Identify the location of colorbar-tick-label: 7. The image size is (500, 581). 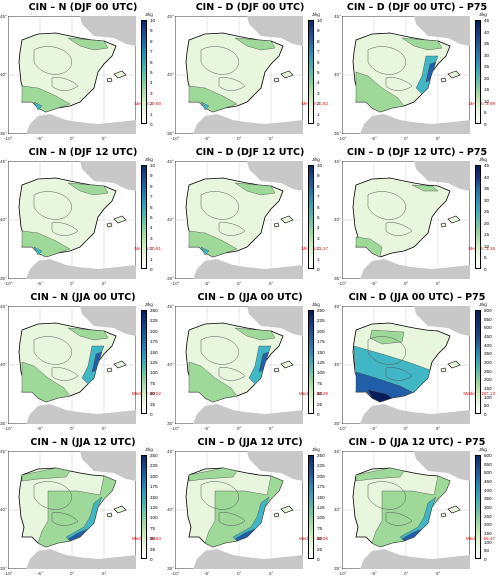
(151, 197).